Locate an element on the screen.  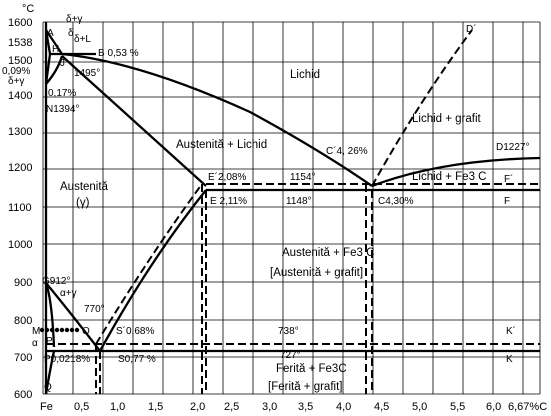
x-tick-2-5: 2,5 is located at coordinates (231, 407).